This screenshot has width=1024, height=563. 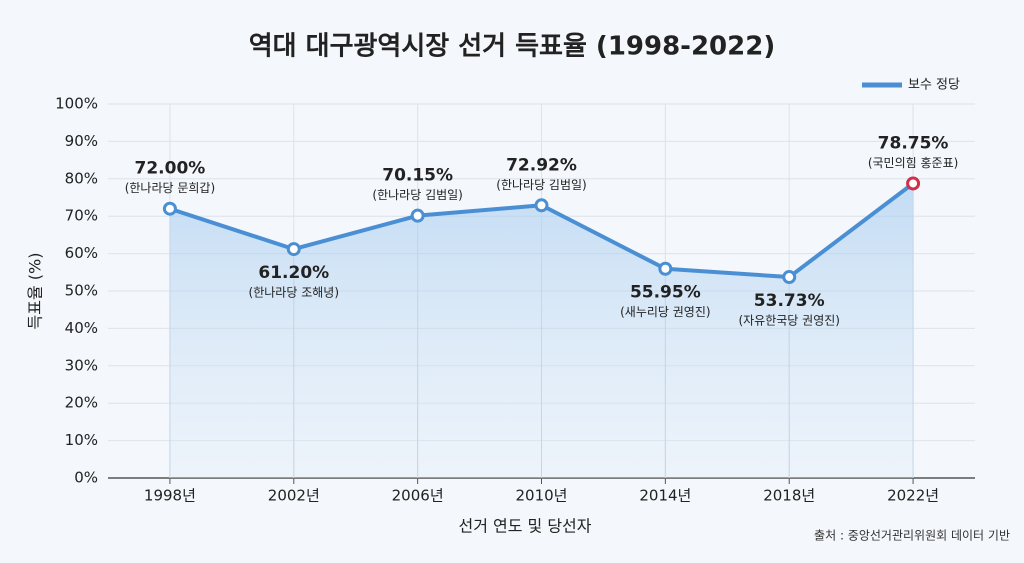 I want to click on y-axis-label: 득표율 (%), so click(x=35, y=291).